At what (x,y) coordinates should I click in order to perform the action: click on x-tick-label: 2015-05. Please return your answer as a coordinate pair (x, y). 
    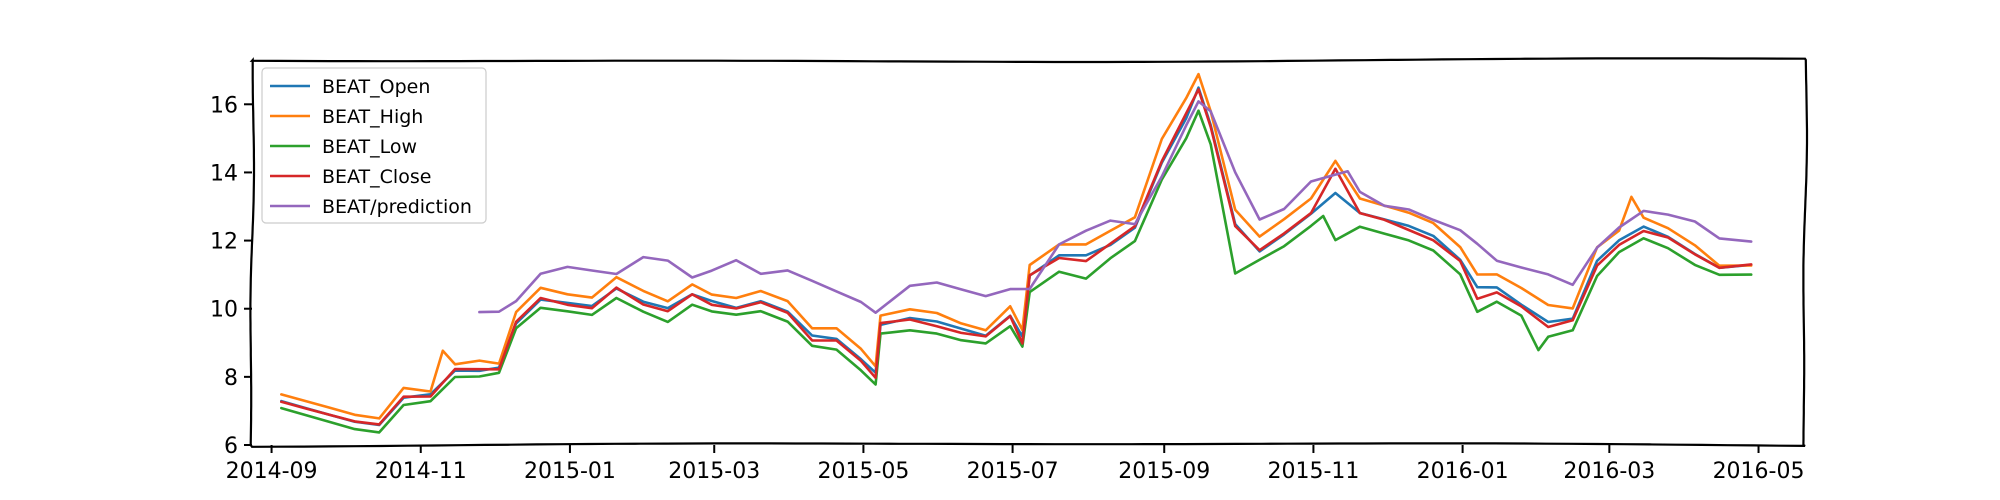
    Looking at the image, I should click on (863, 471).